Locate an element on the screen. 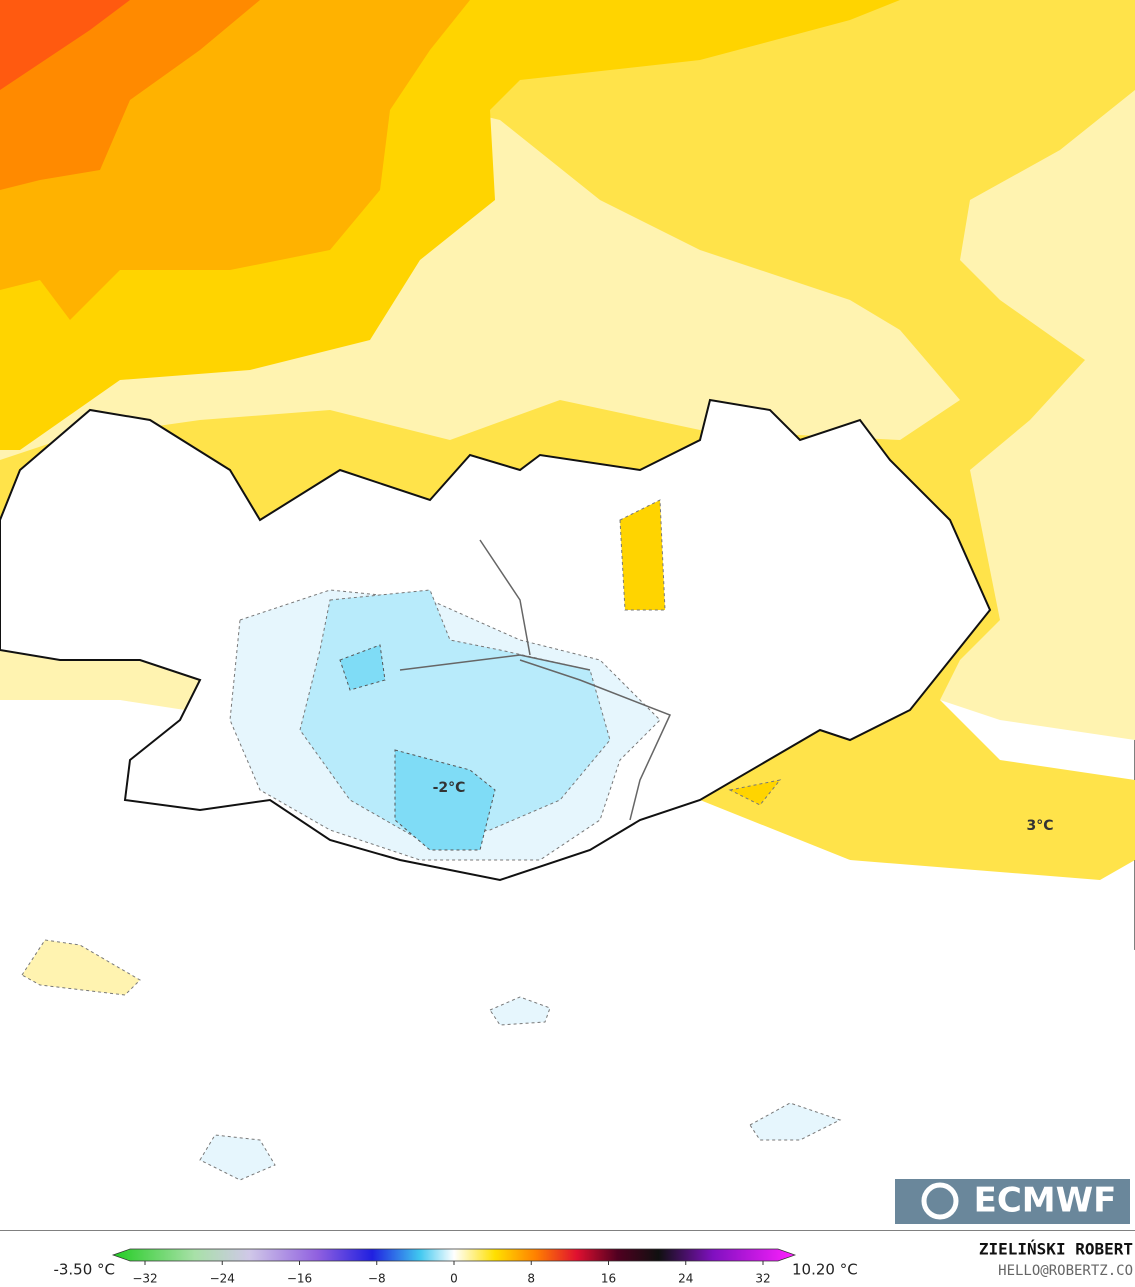 The width and height of the screenshot is (1135, 1287). colorbar-tick-label: 0 is located at coordinates (454, 1279).